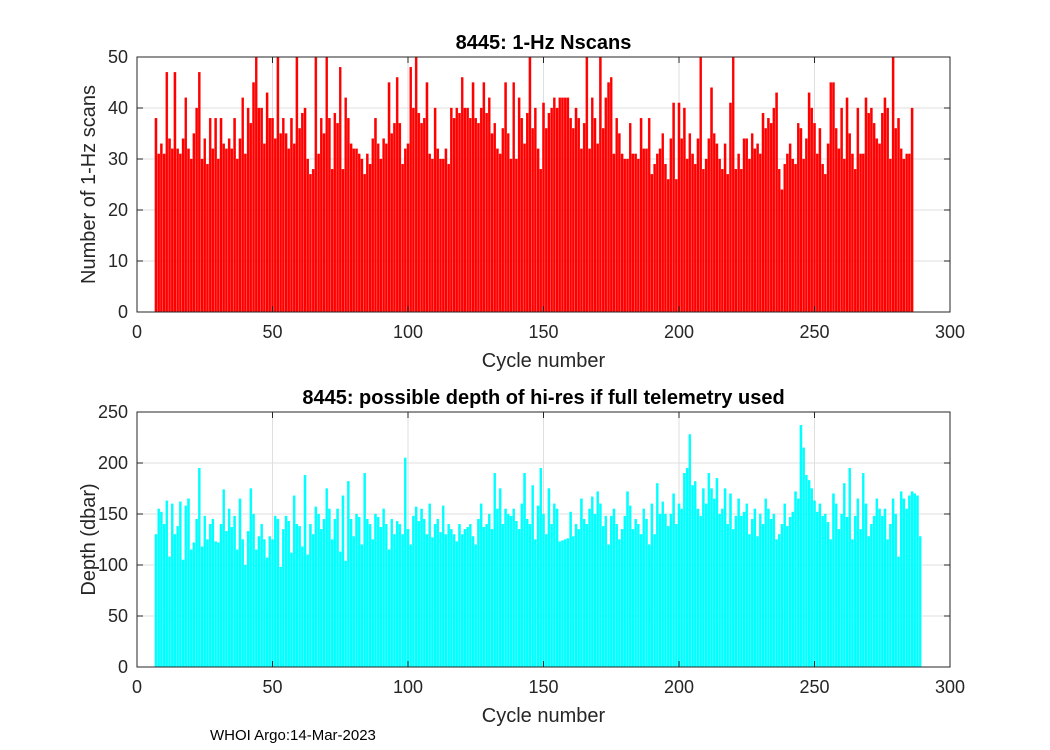 The image size is (1050, 750). Describe the element at coordinates (118, 108) in the screenshot. I see `y-tick-label: 40` at that location.